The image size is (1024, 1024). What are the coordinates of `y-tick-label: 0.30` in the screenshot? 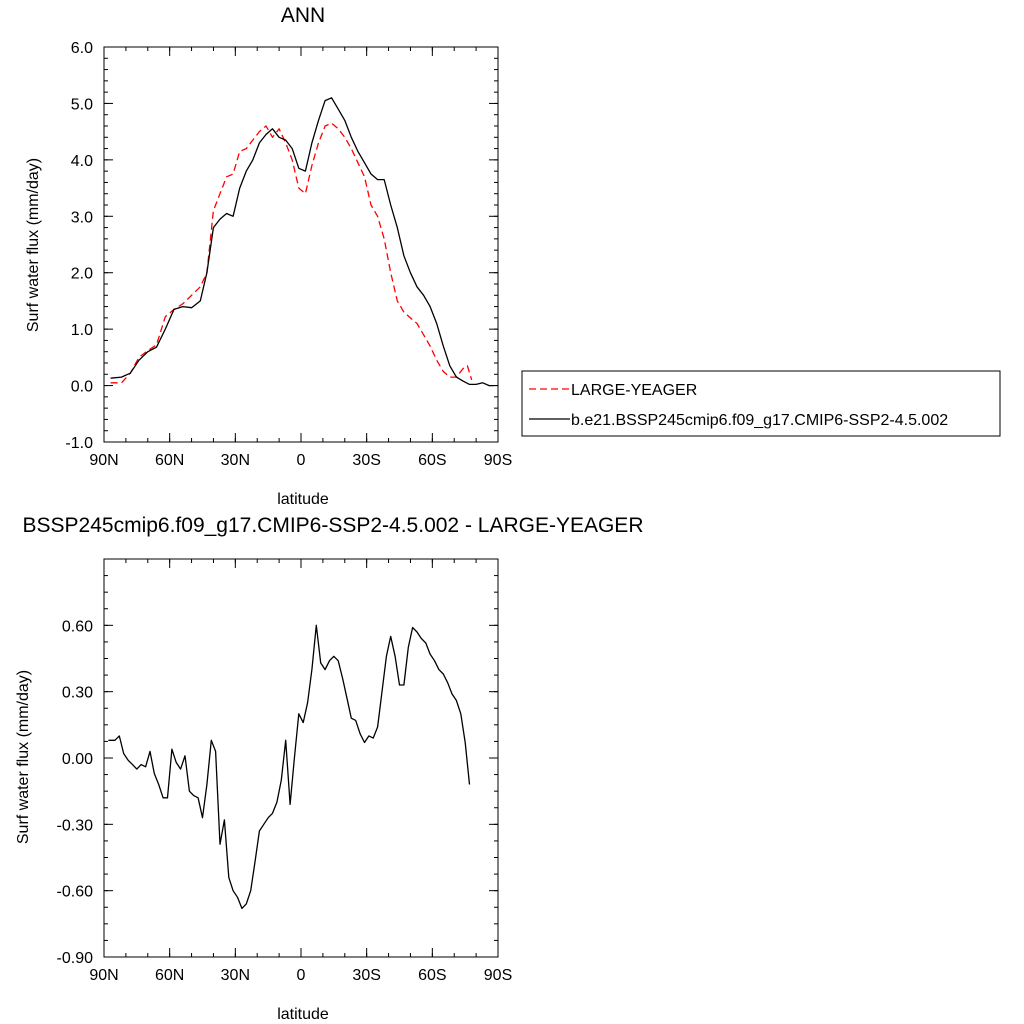 It's located at (77, 693).